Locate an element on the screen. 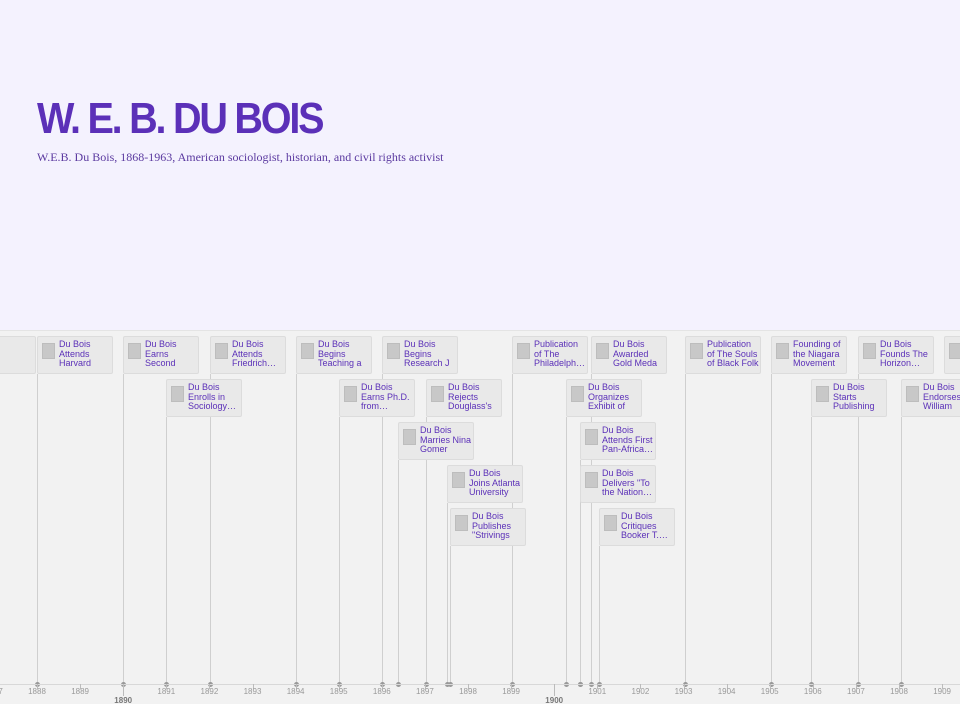 The height and width of the screenshot is (704, 960). tick-label: 1893 is located at coordinates (252, 691).